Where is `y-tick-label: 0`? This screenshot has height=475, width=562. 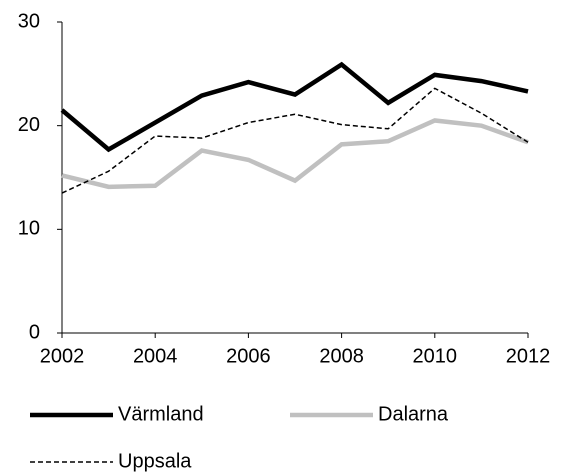 y-tick-label: 0 is located at coordinates (34, 332).